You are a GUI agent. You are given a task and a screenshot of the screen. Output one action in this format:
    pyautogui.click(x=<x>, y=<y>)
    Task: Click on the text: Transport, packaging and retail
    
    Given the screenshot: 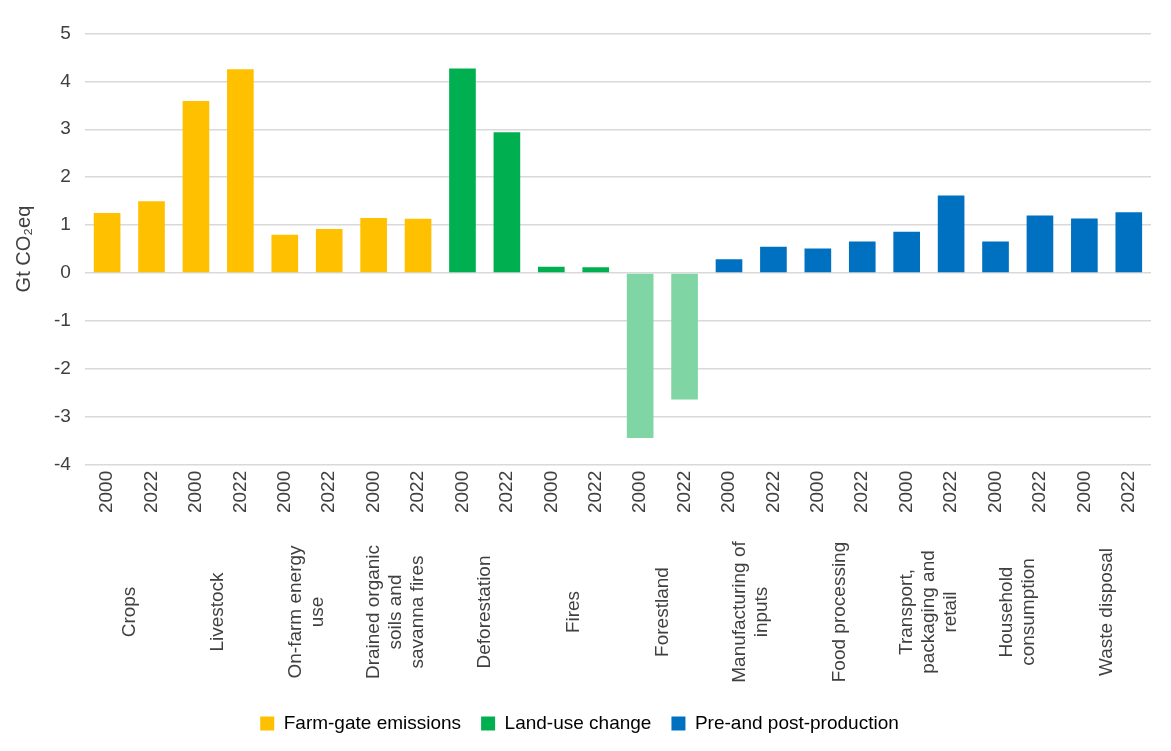 What is the action you would take?
    pyautogui.click(x=928, y=612)
    